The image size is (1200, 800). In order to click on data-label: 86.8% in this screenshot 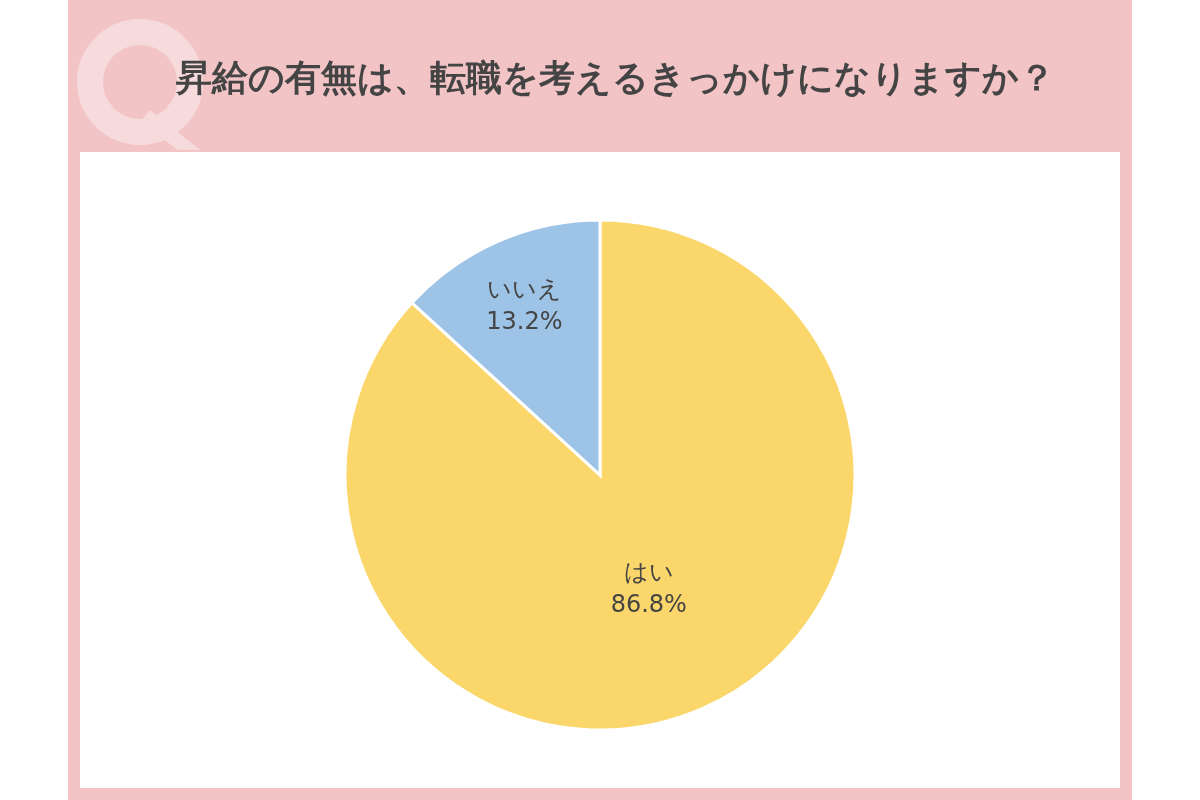, I will do `click(648, 603)`.